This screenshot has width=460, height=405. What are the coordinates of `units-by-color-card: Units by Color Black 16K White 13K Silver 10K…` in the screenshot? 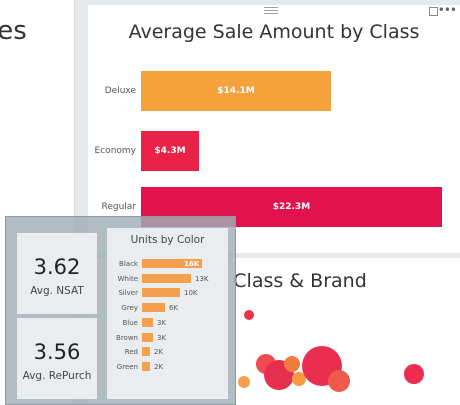 It's located at (167, 313).